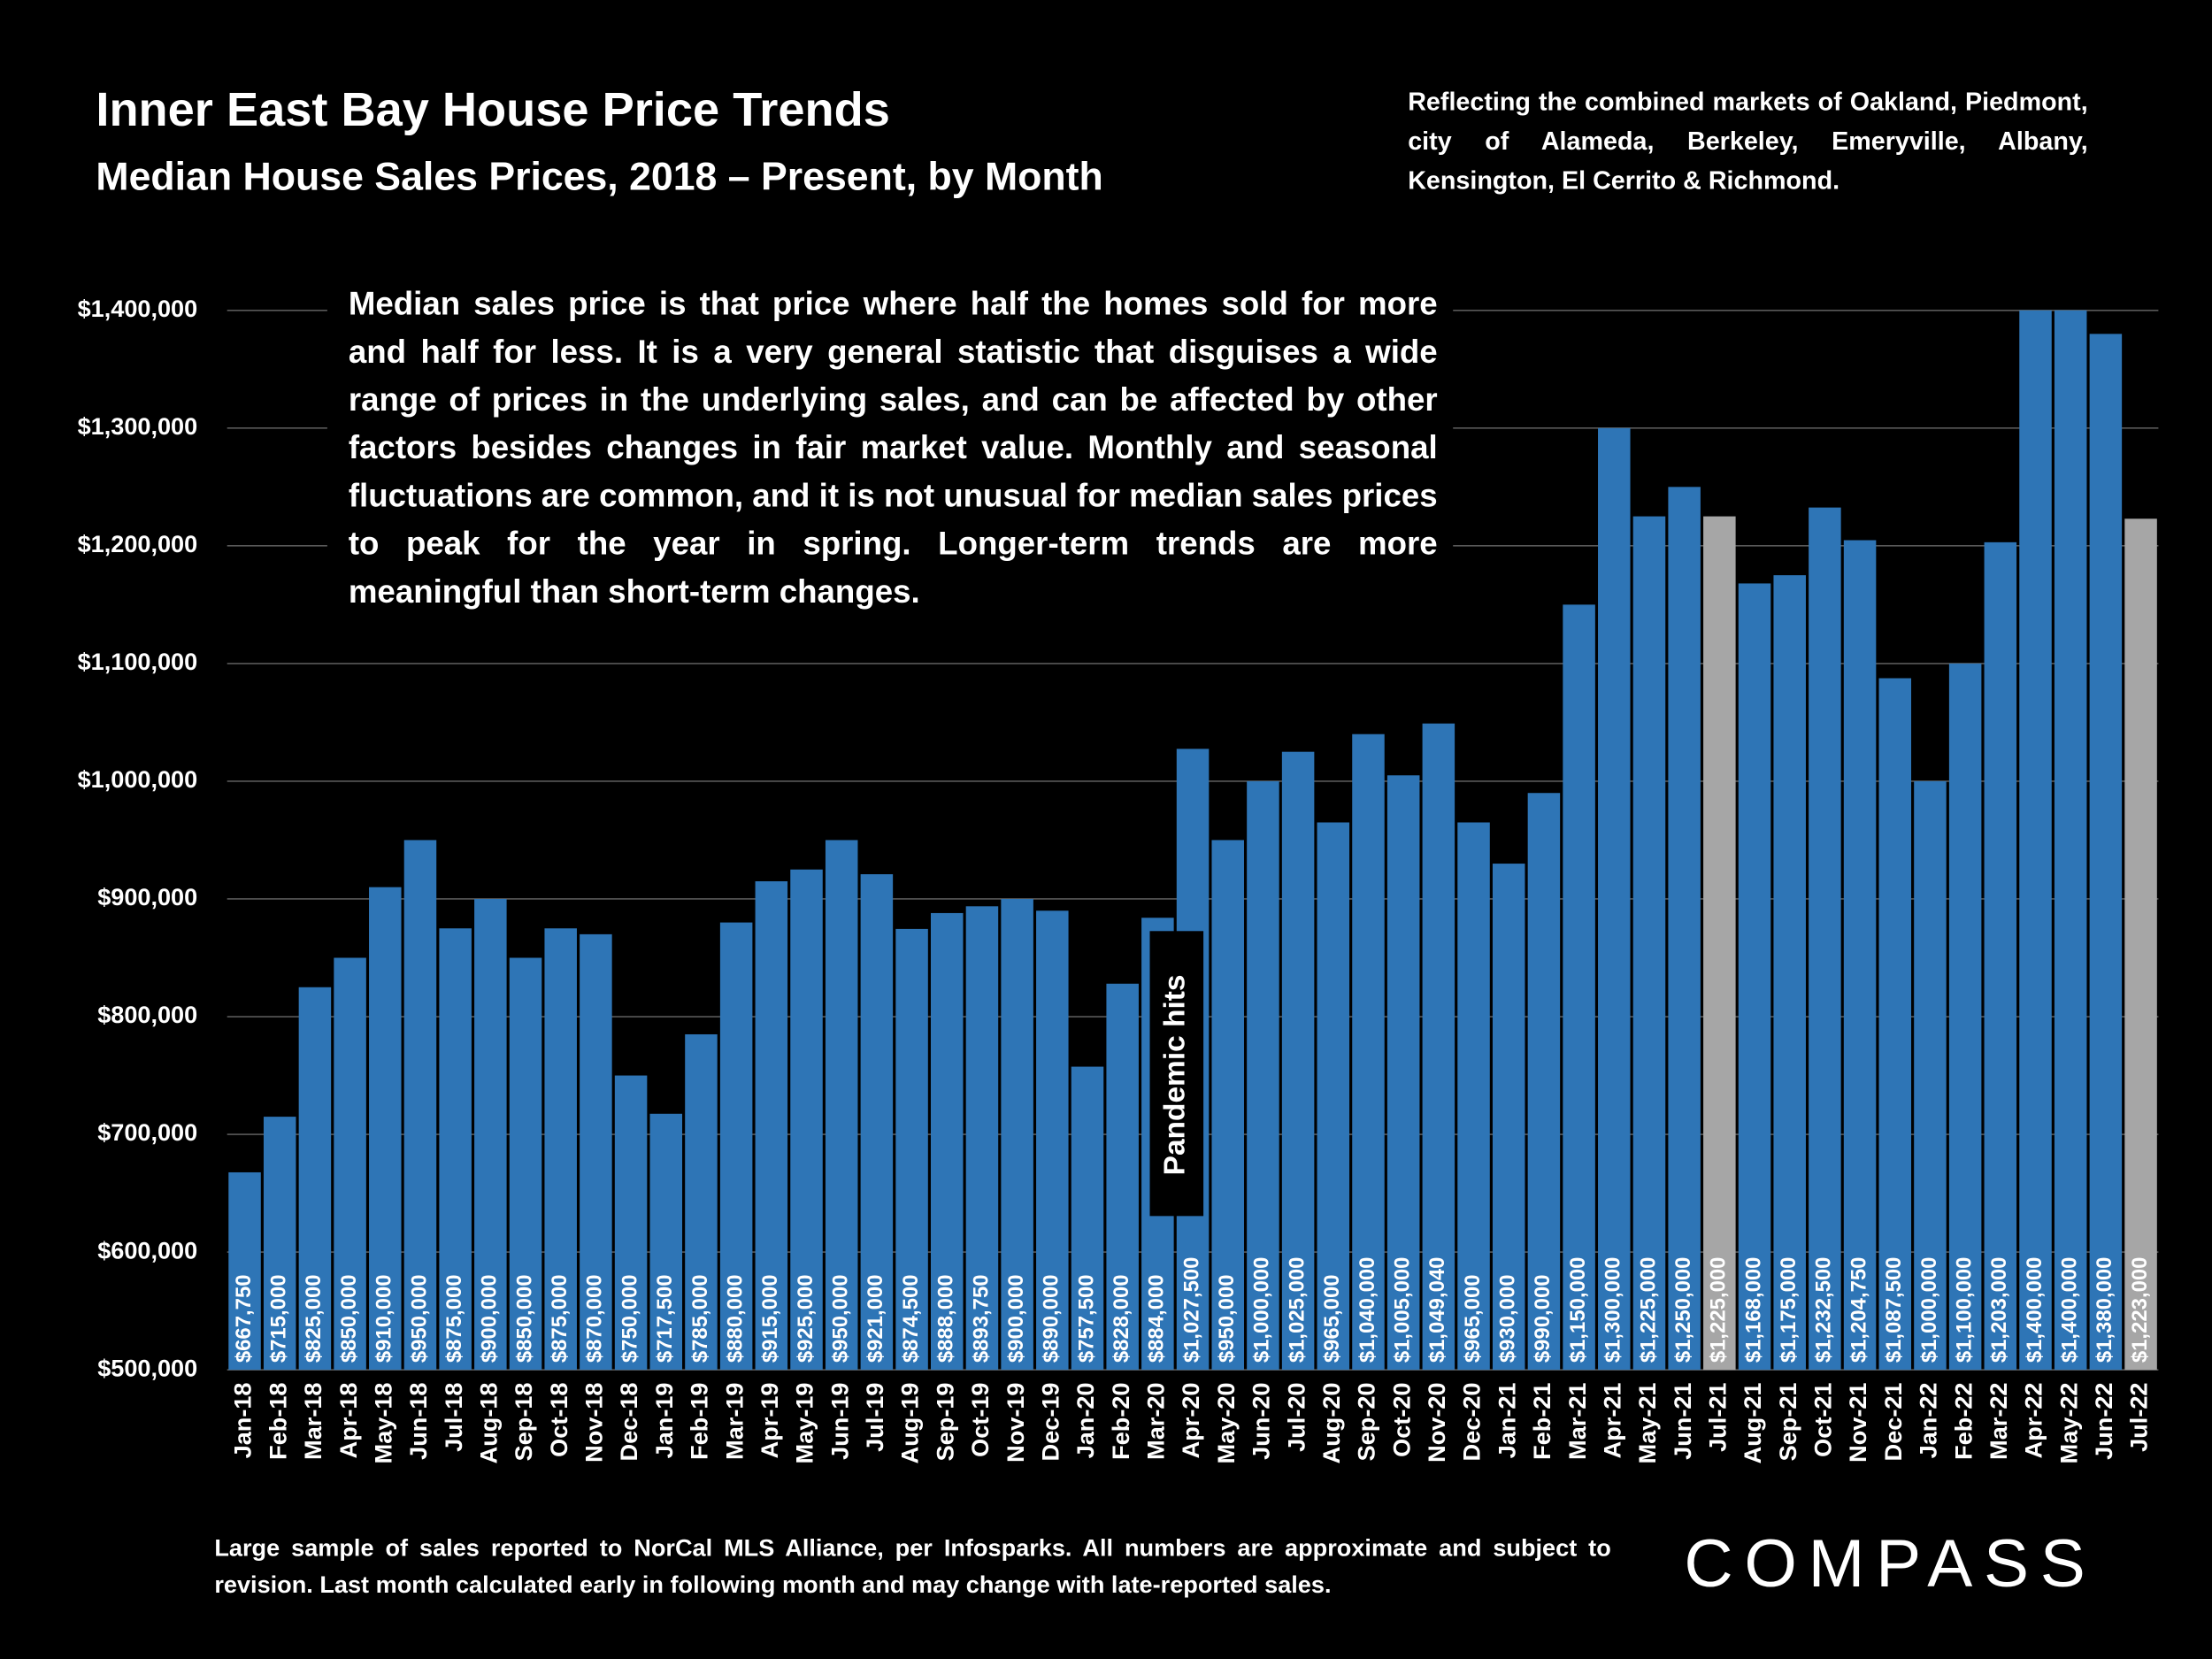 This screenshot has height=1659, width=2212. Describe the element at coordinates (138, 309) in the screenshot. I see `y-tick-label: $1,400,000` at that location.